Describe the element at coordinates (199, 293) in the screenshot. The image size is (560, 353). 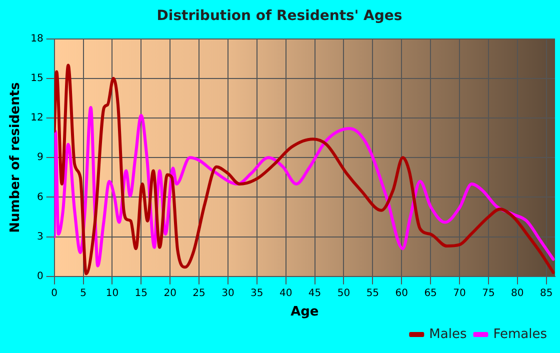
I see `x-tick-label: 25` at that location.